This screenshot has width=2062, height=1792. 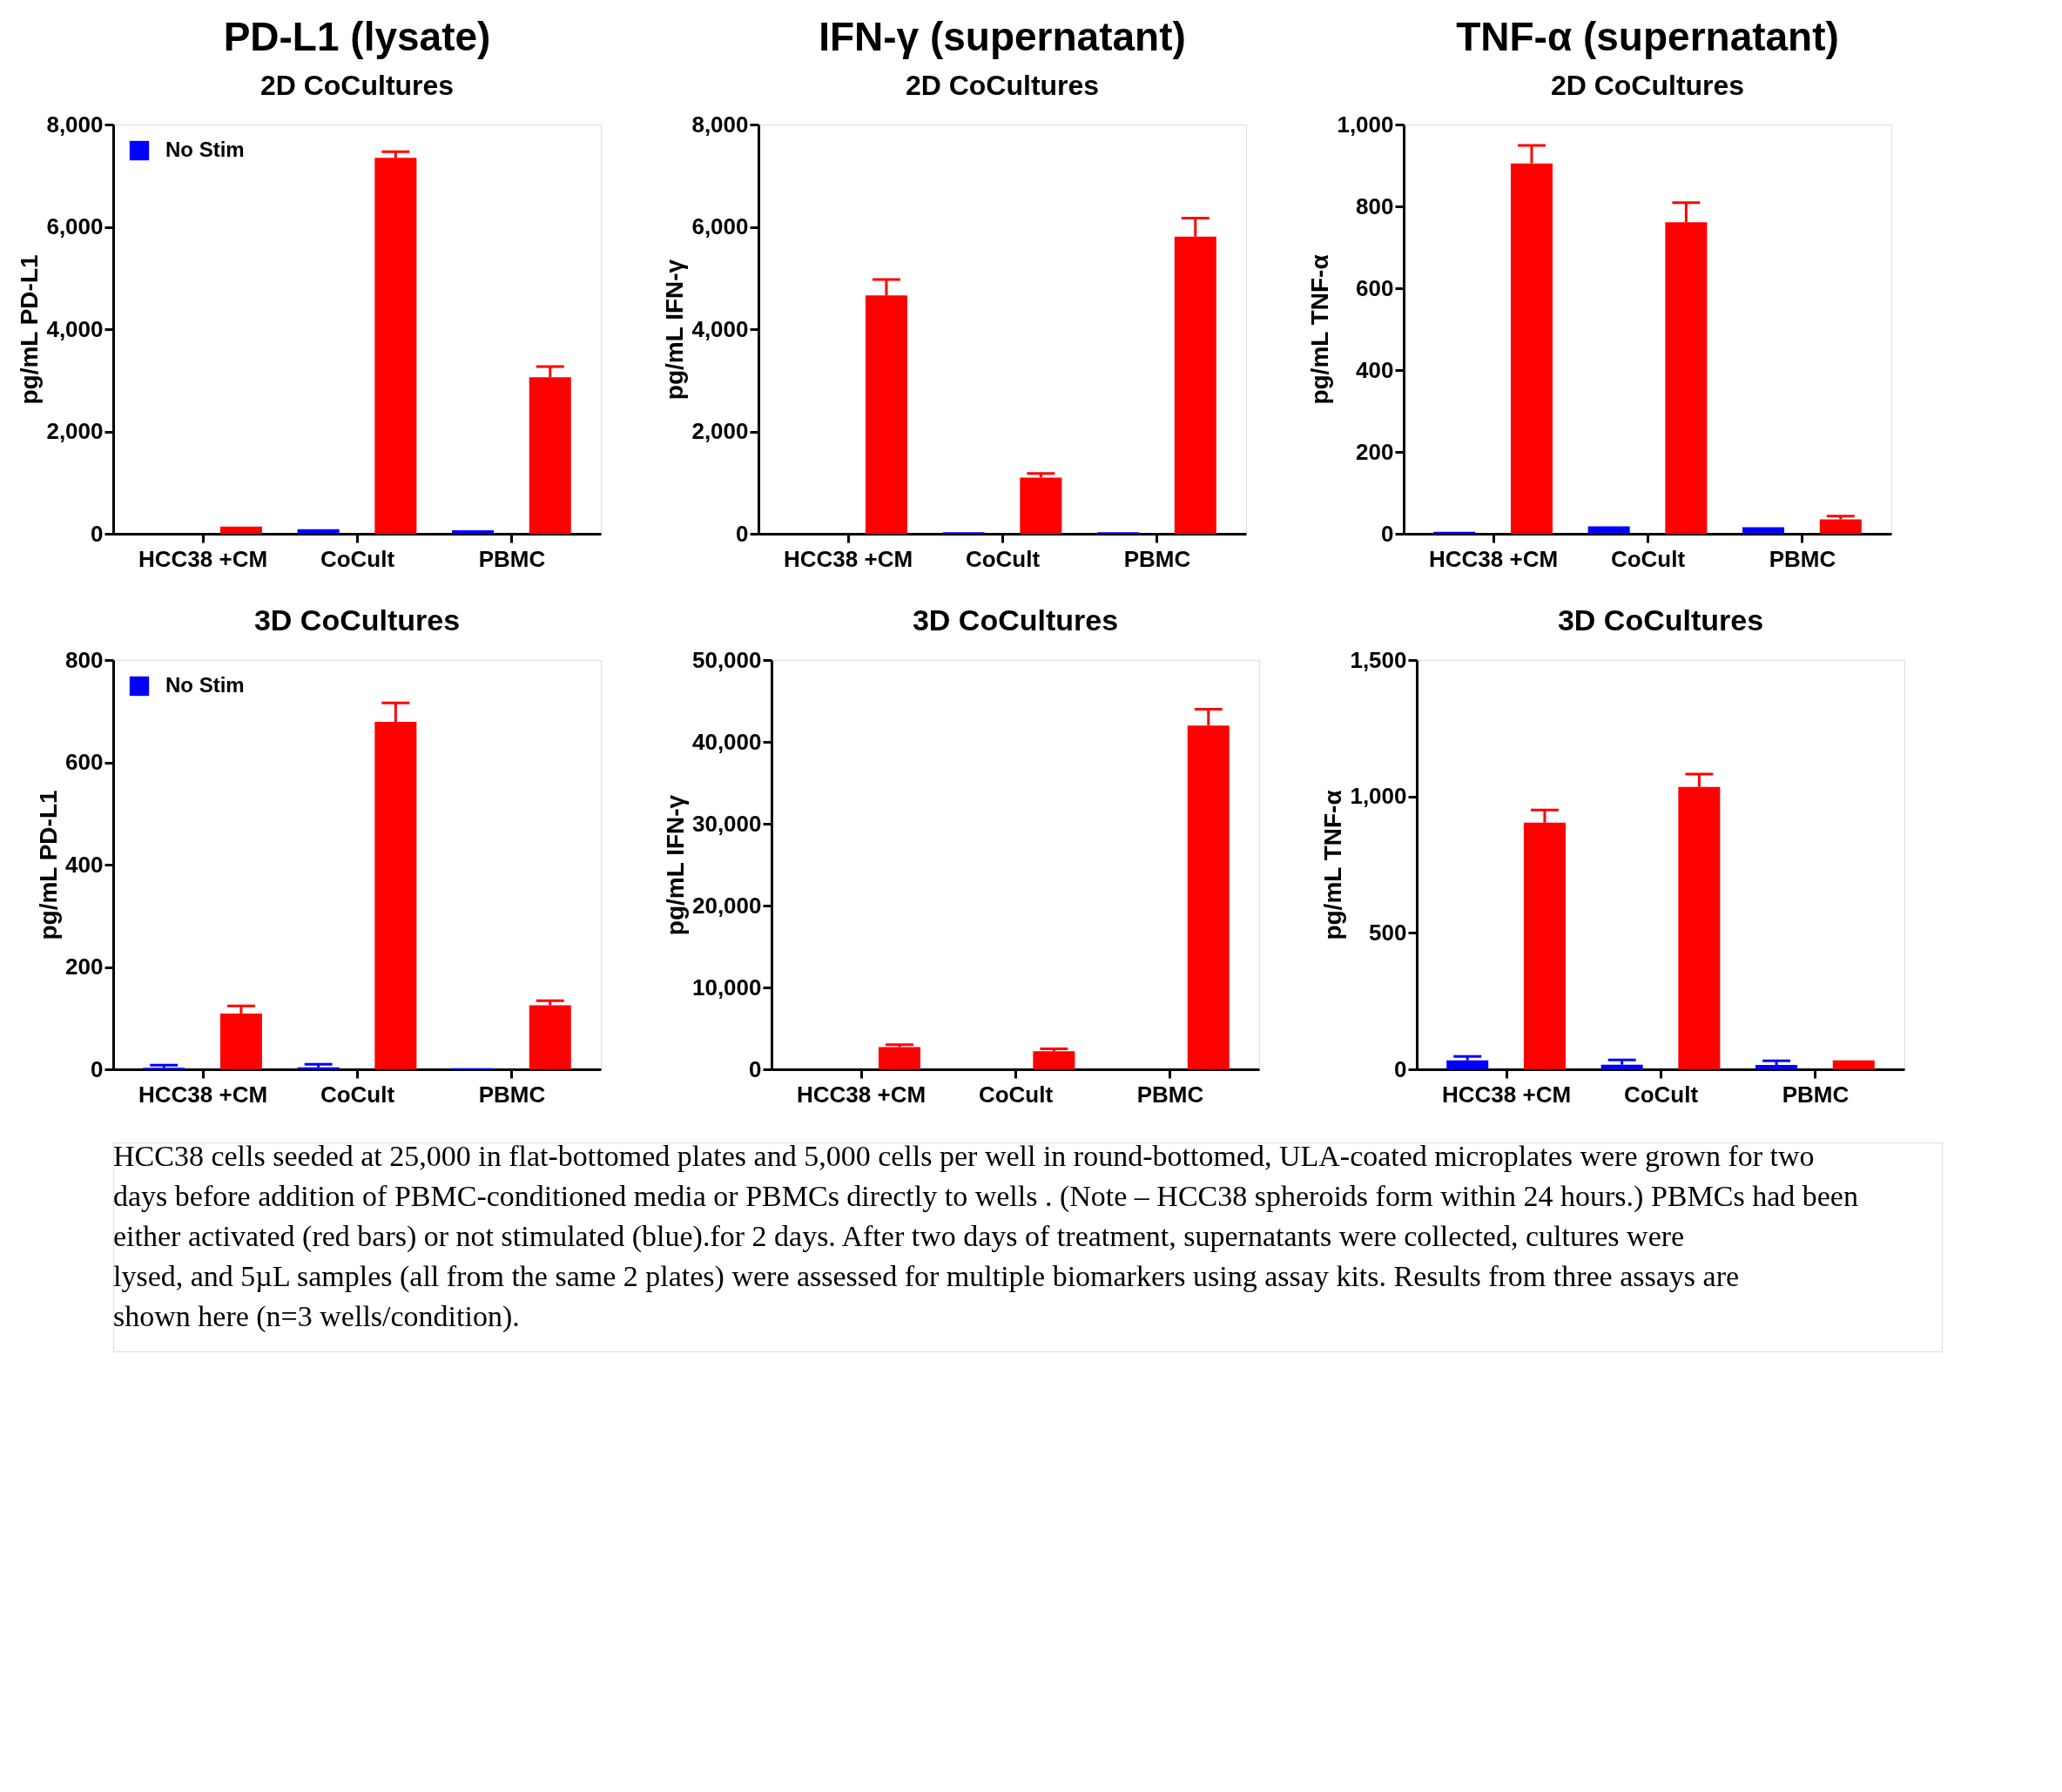 I want to click on y-tick-label: 20,000, so click(x=726, y=905).